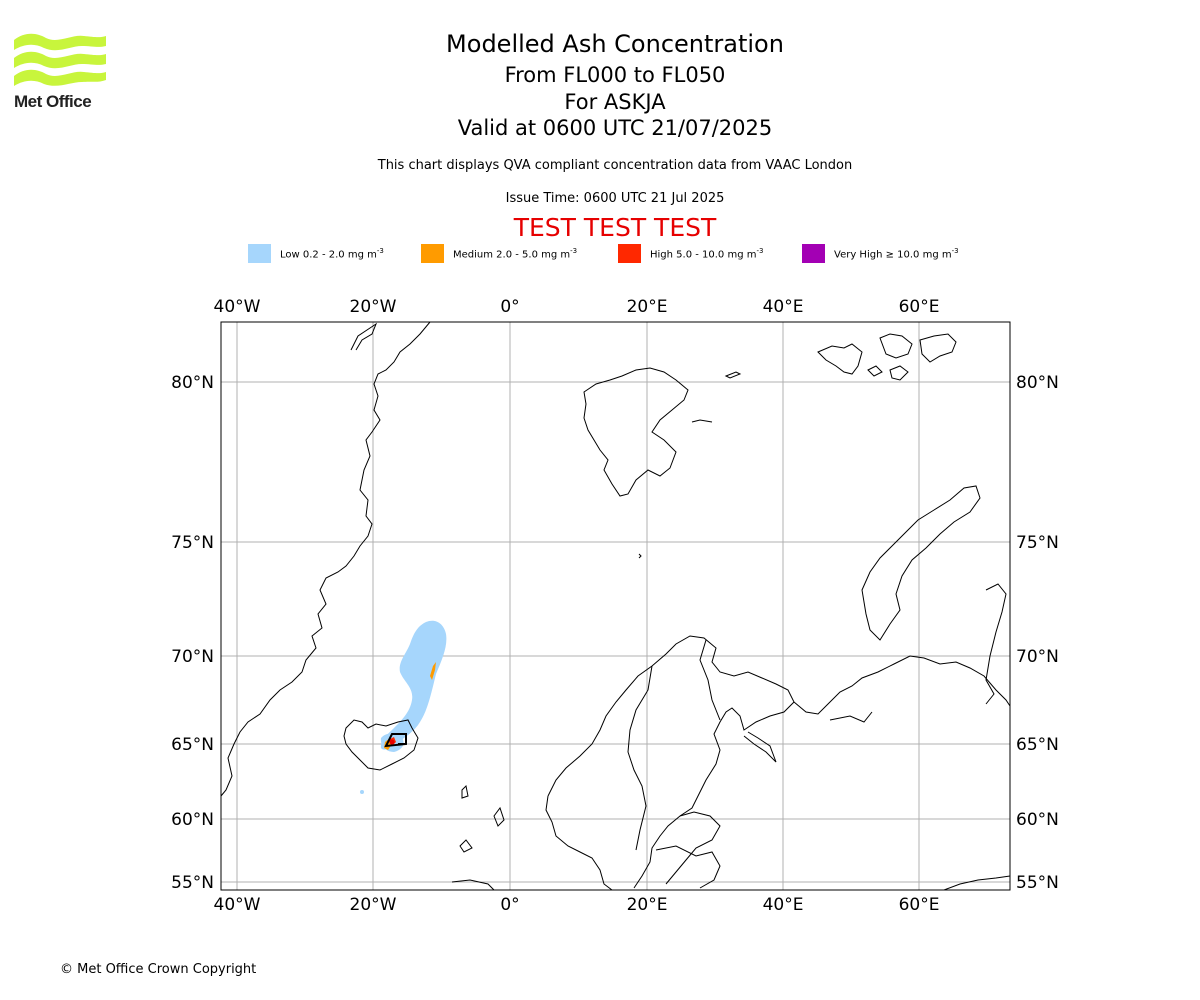  Describe the element at coordinates (615, 75) in the screenshot. I see `flight-level-subtitle: From FL000 to FL050` at that location.